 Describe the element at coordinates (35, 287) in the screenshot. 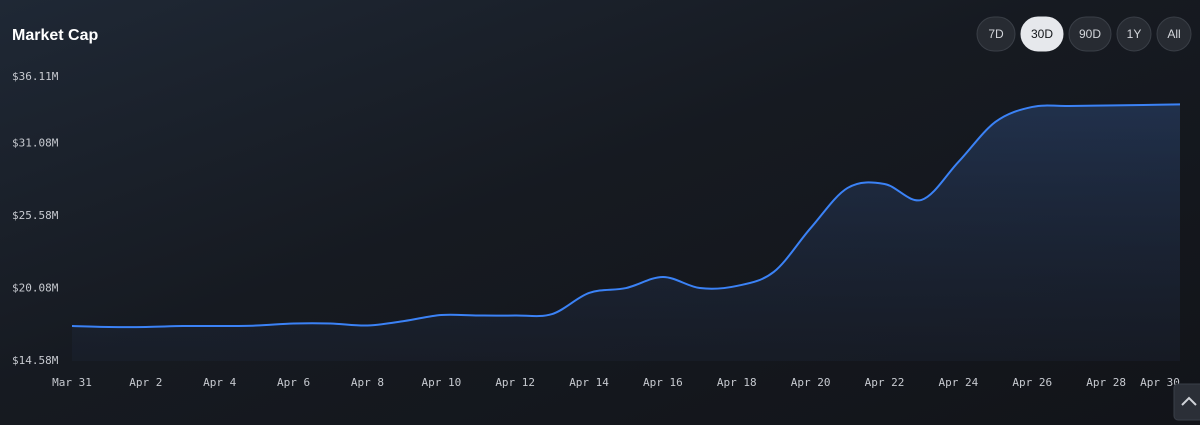

I see `y-tick-label: $20.08M` at that location.